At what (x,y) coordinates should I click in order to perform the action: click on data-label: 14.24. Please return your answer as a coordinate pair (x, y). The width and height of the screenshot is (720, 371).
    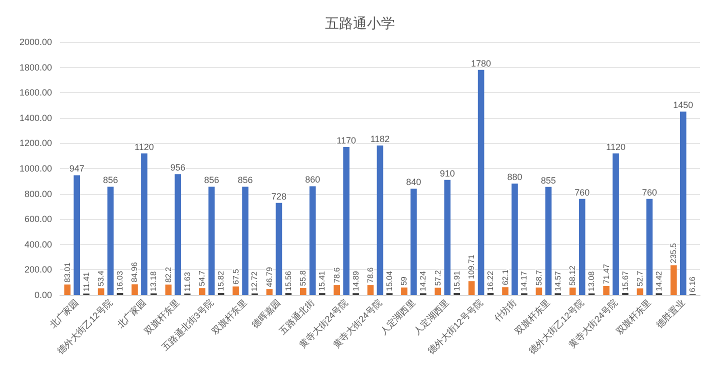
    Looking at the image, I should click on (423, 281).